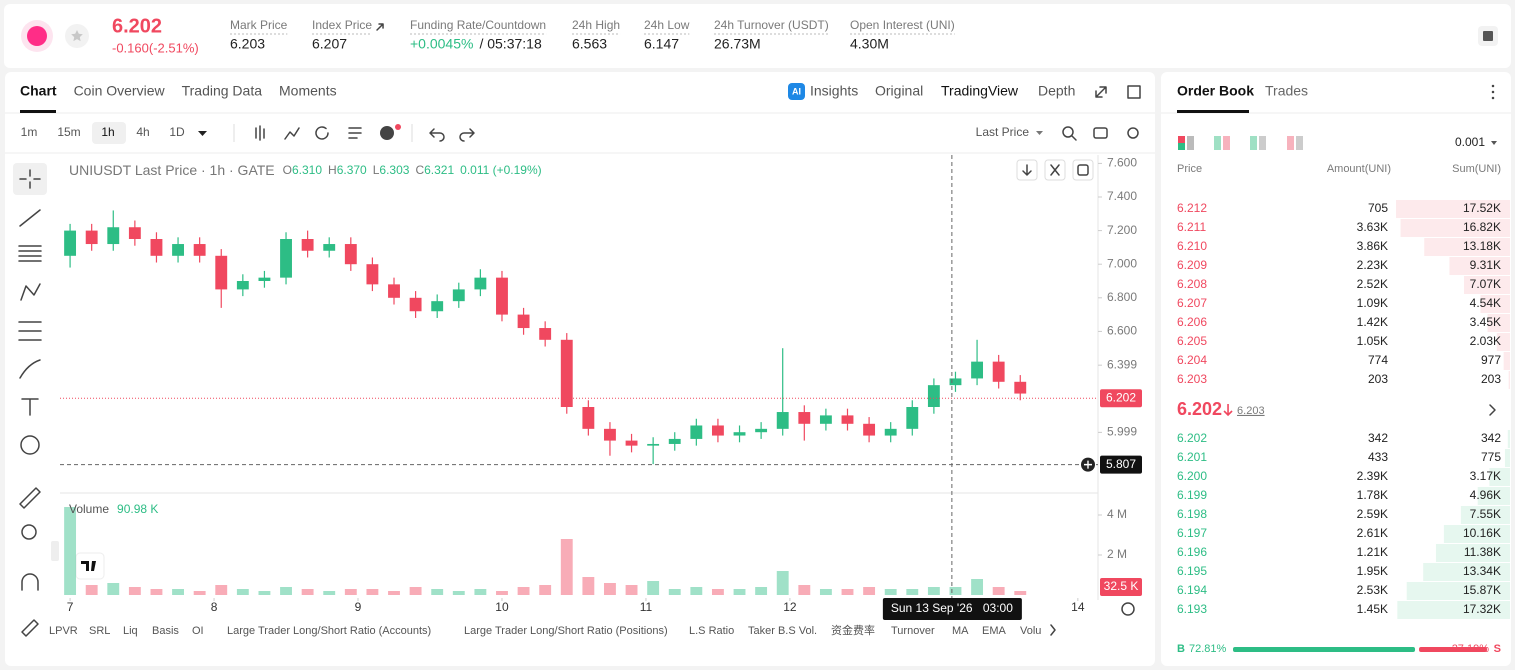  Describe the element at coordinates (1485, 265) in the screenshot. I see `row-sum: 9.31K` at that location.